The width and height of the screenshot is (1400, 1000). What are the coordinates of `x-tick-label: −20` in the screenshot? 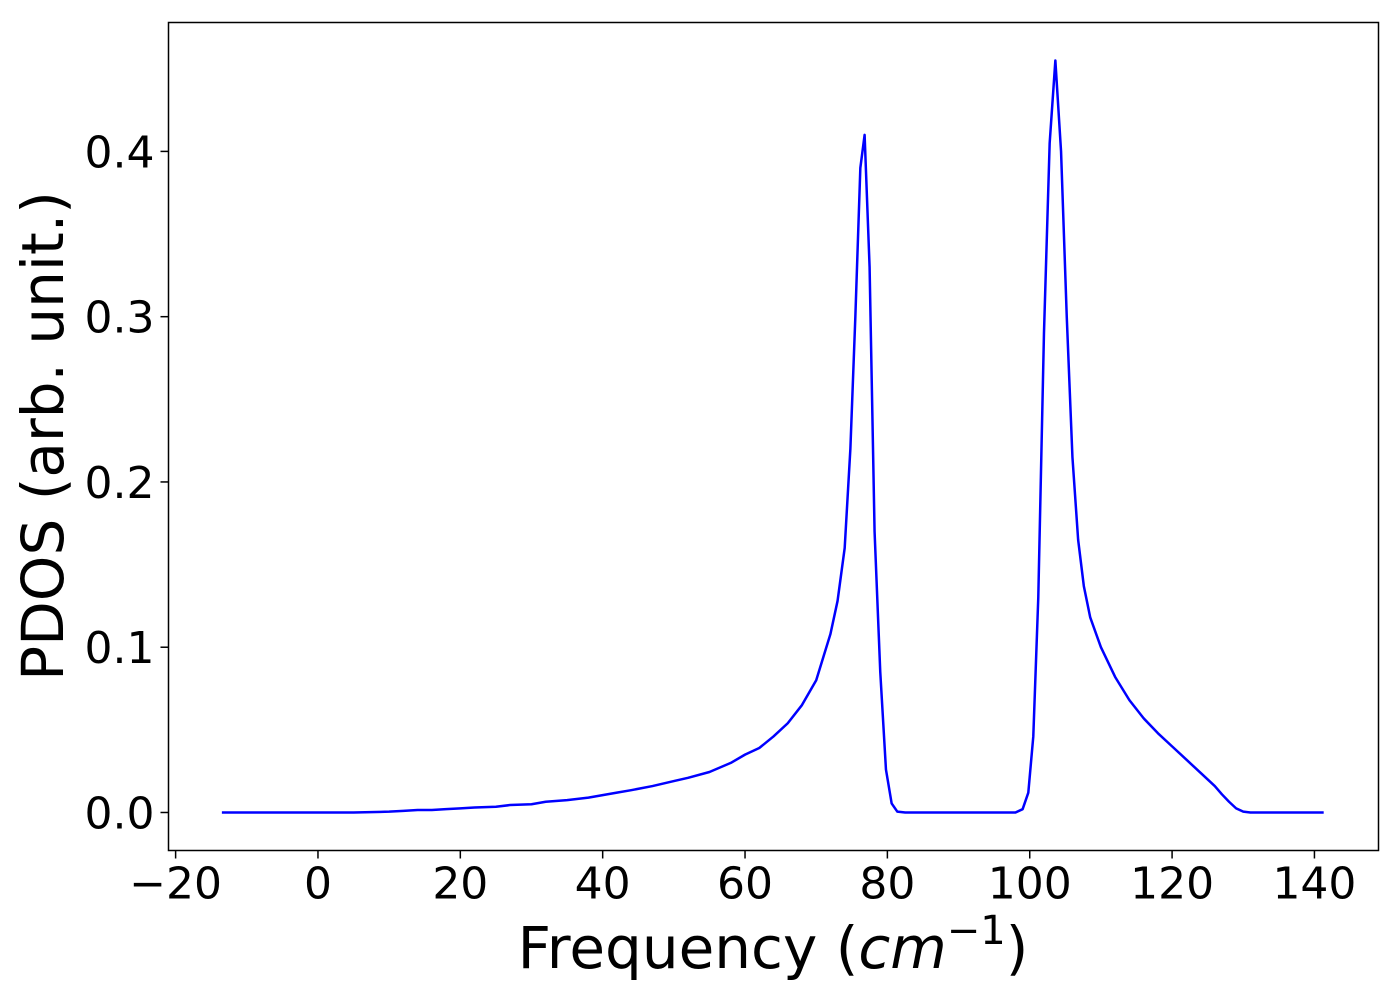 It's located at (175, 884).